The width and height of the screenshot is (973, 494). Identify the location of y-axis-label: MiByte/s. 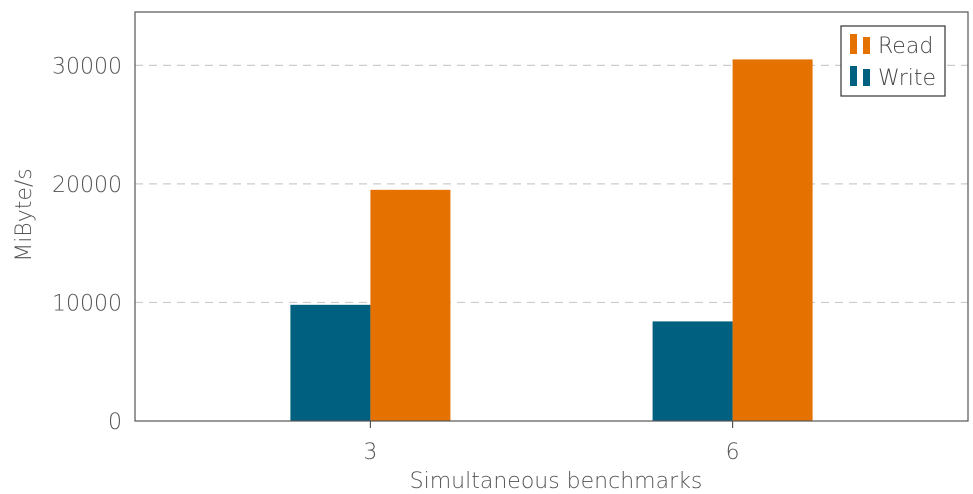
(24, 215).